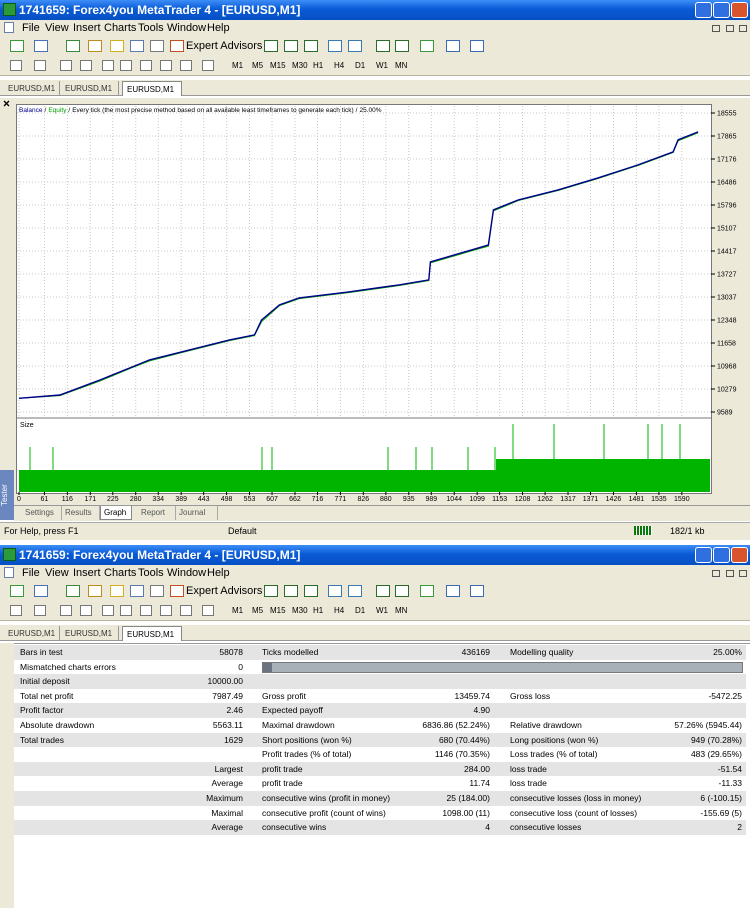 Image resolution: width=750 pixels, height=908 pixels. What do you see at coordinates (81, 513) in the screenshot?
I see `tester-tab: Results` at bounding box center [81, 513].